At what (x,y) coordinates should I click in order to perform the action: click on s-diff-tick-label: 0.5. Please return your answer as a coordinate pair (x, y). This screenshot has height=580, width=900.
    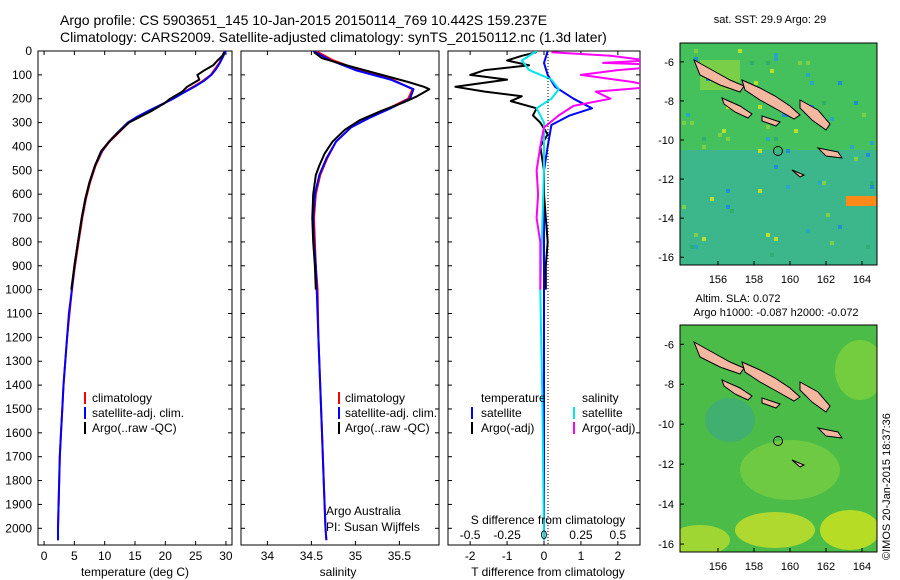
    Looking at the image, I should click on (618, 535).